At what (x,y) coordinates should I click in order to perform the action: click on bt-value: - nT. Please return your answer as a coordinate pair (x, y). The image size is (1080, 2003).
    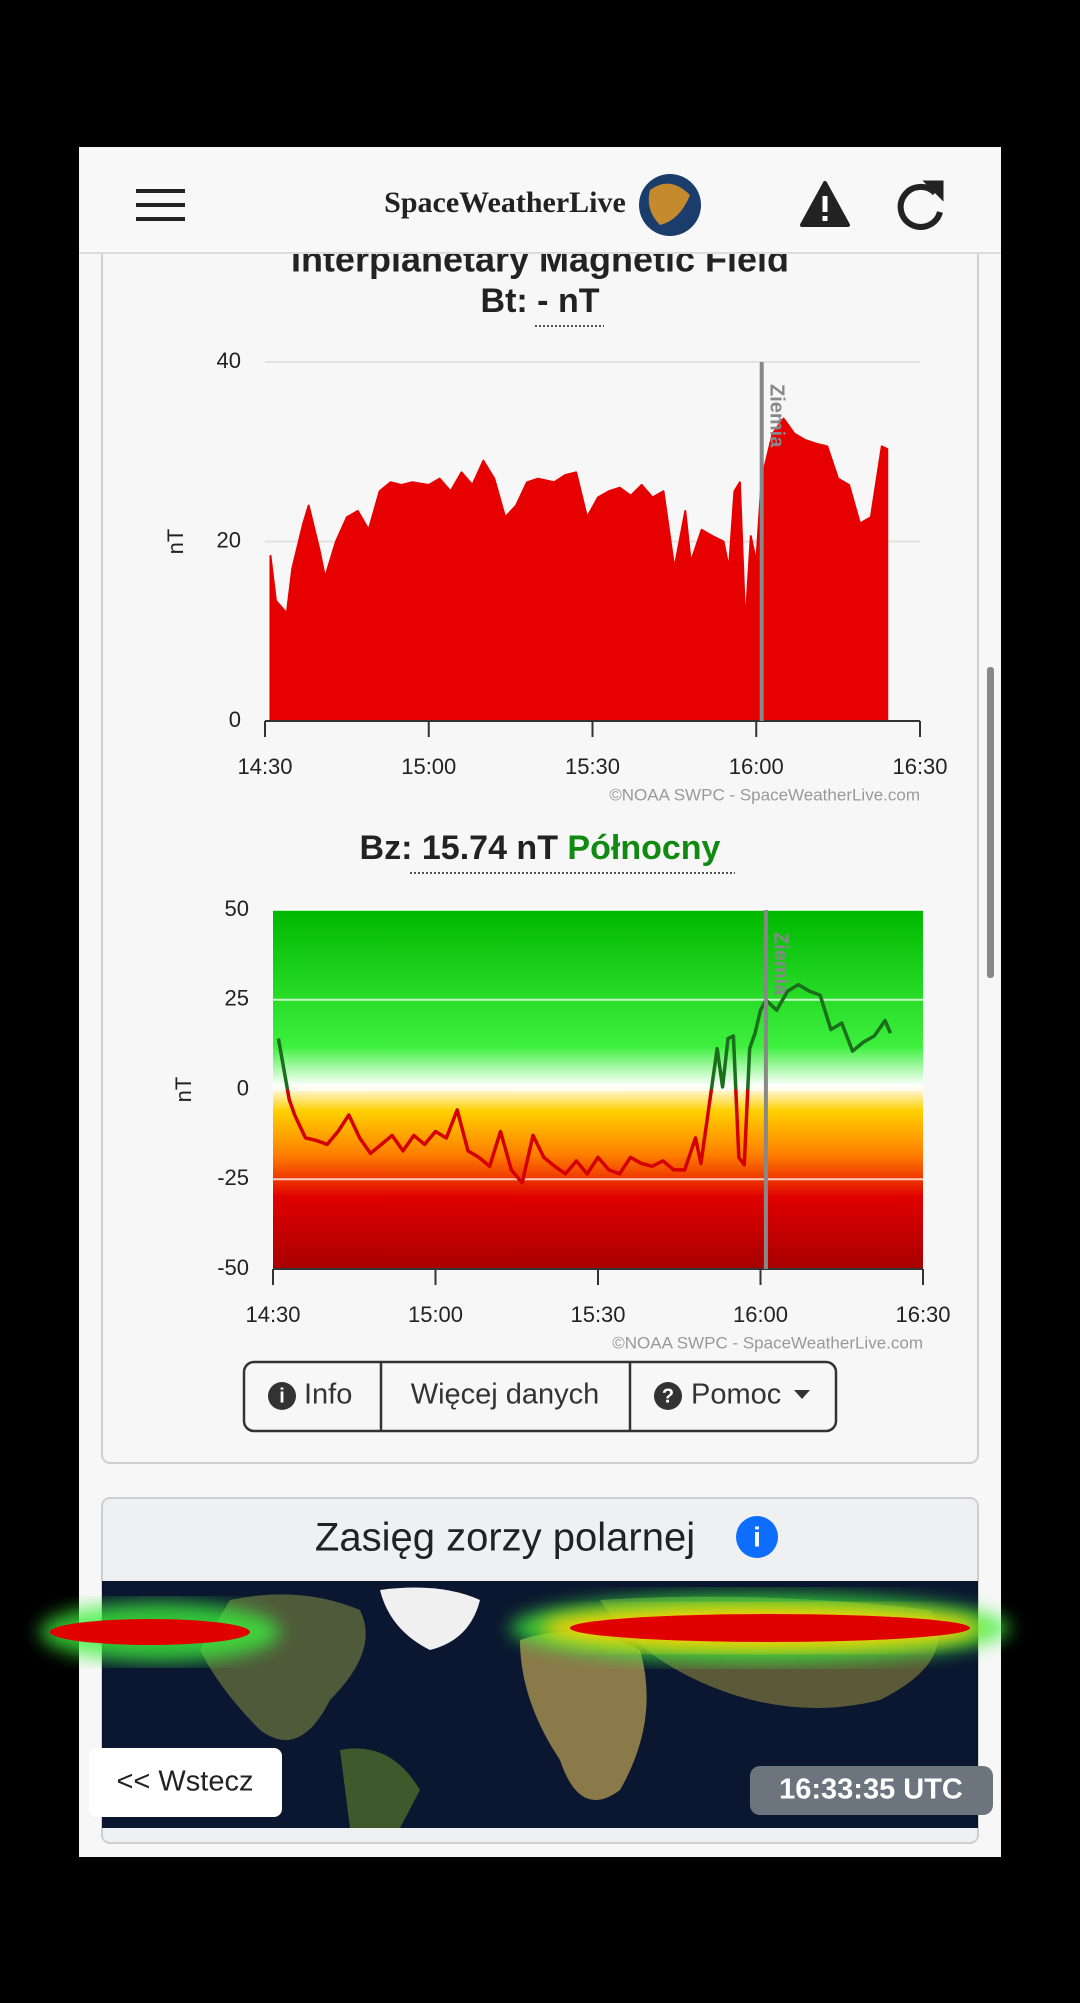
    Looking at the image, I should click on (568, 301).